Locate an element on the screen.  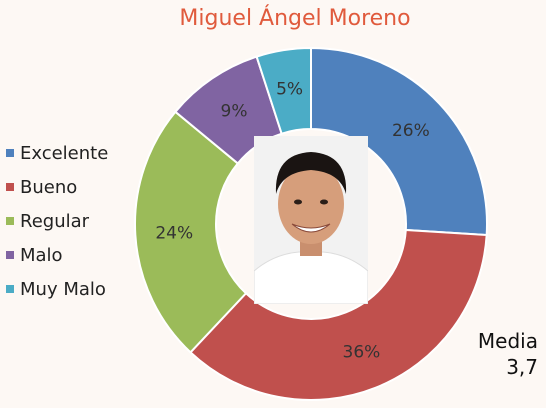
slice-label-regular: 24% is located at coordinates (174, 234).